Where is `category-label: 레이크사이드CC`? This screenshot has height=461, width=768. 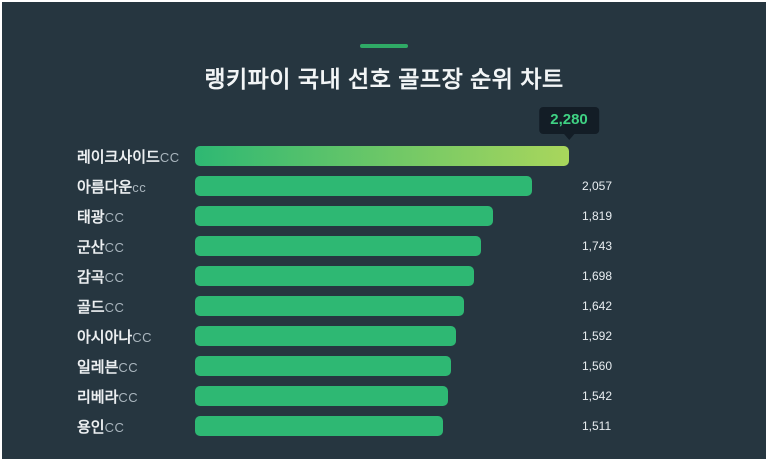 category-label: 레이크사이드CC is located at coordinates (136, 156).